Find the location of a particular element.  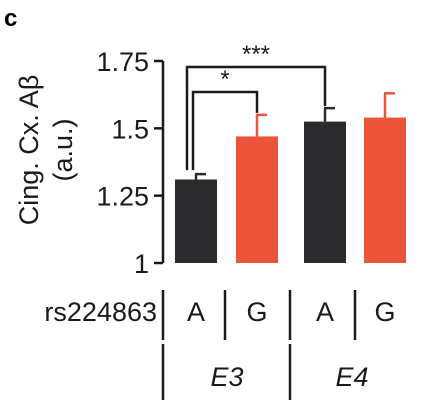

row-label: rs224863 is located at coordinates (100, 312).